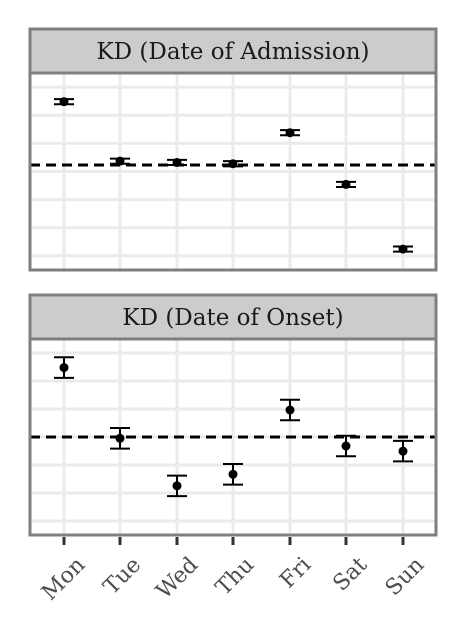 This screenshot has height=643, width=466. What do you see at coordinates (122, 576) in the screenshot?
I see `x-tick-label-tue: Tue` at bounding box center [122, 576].